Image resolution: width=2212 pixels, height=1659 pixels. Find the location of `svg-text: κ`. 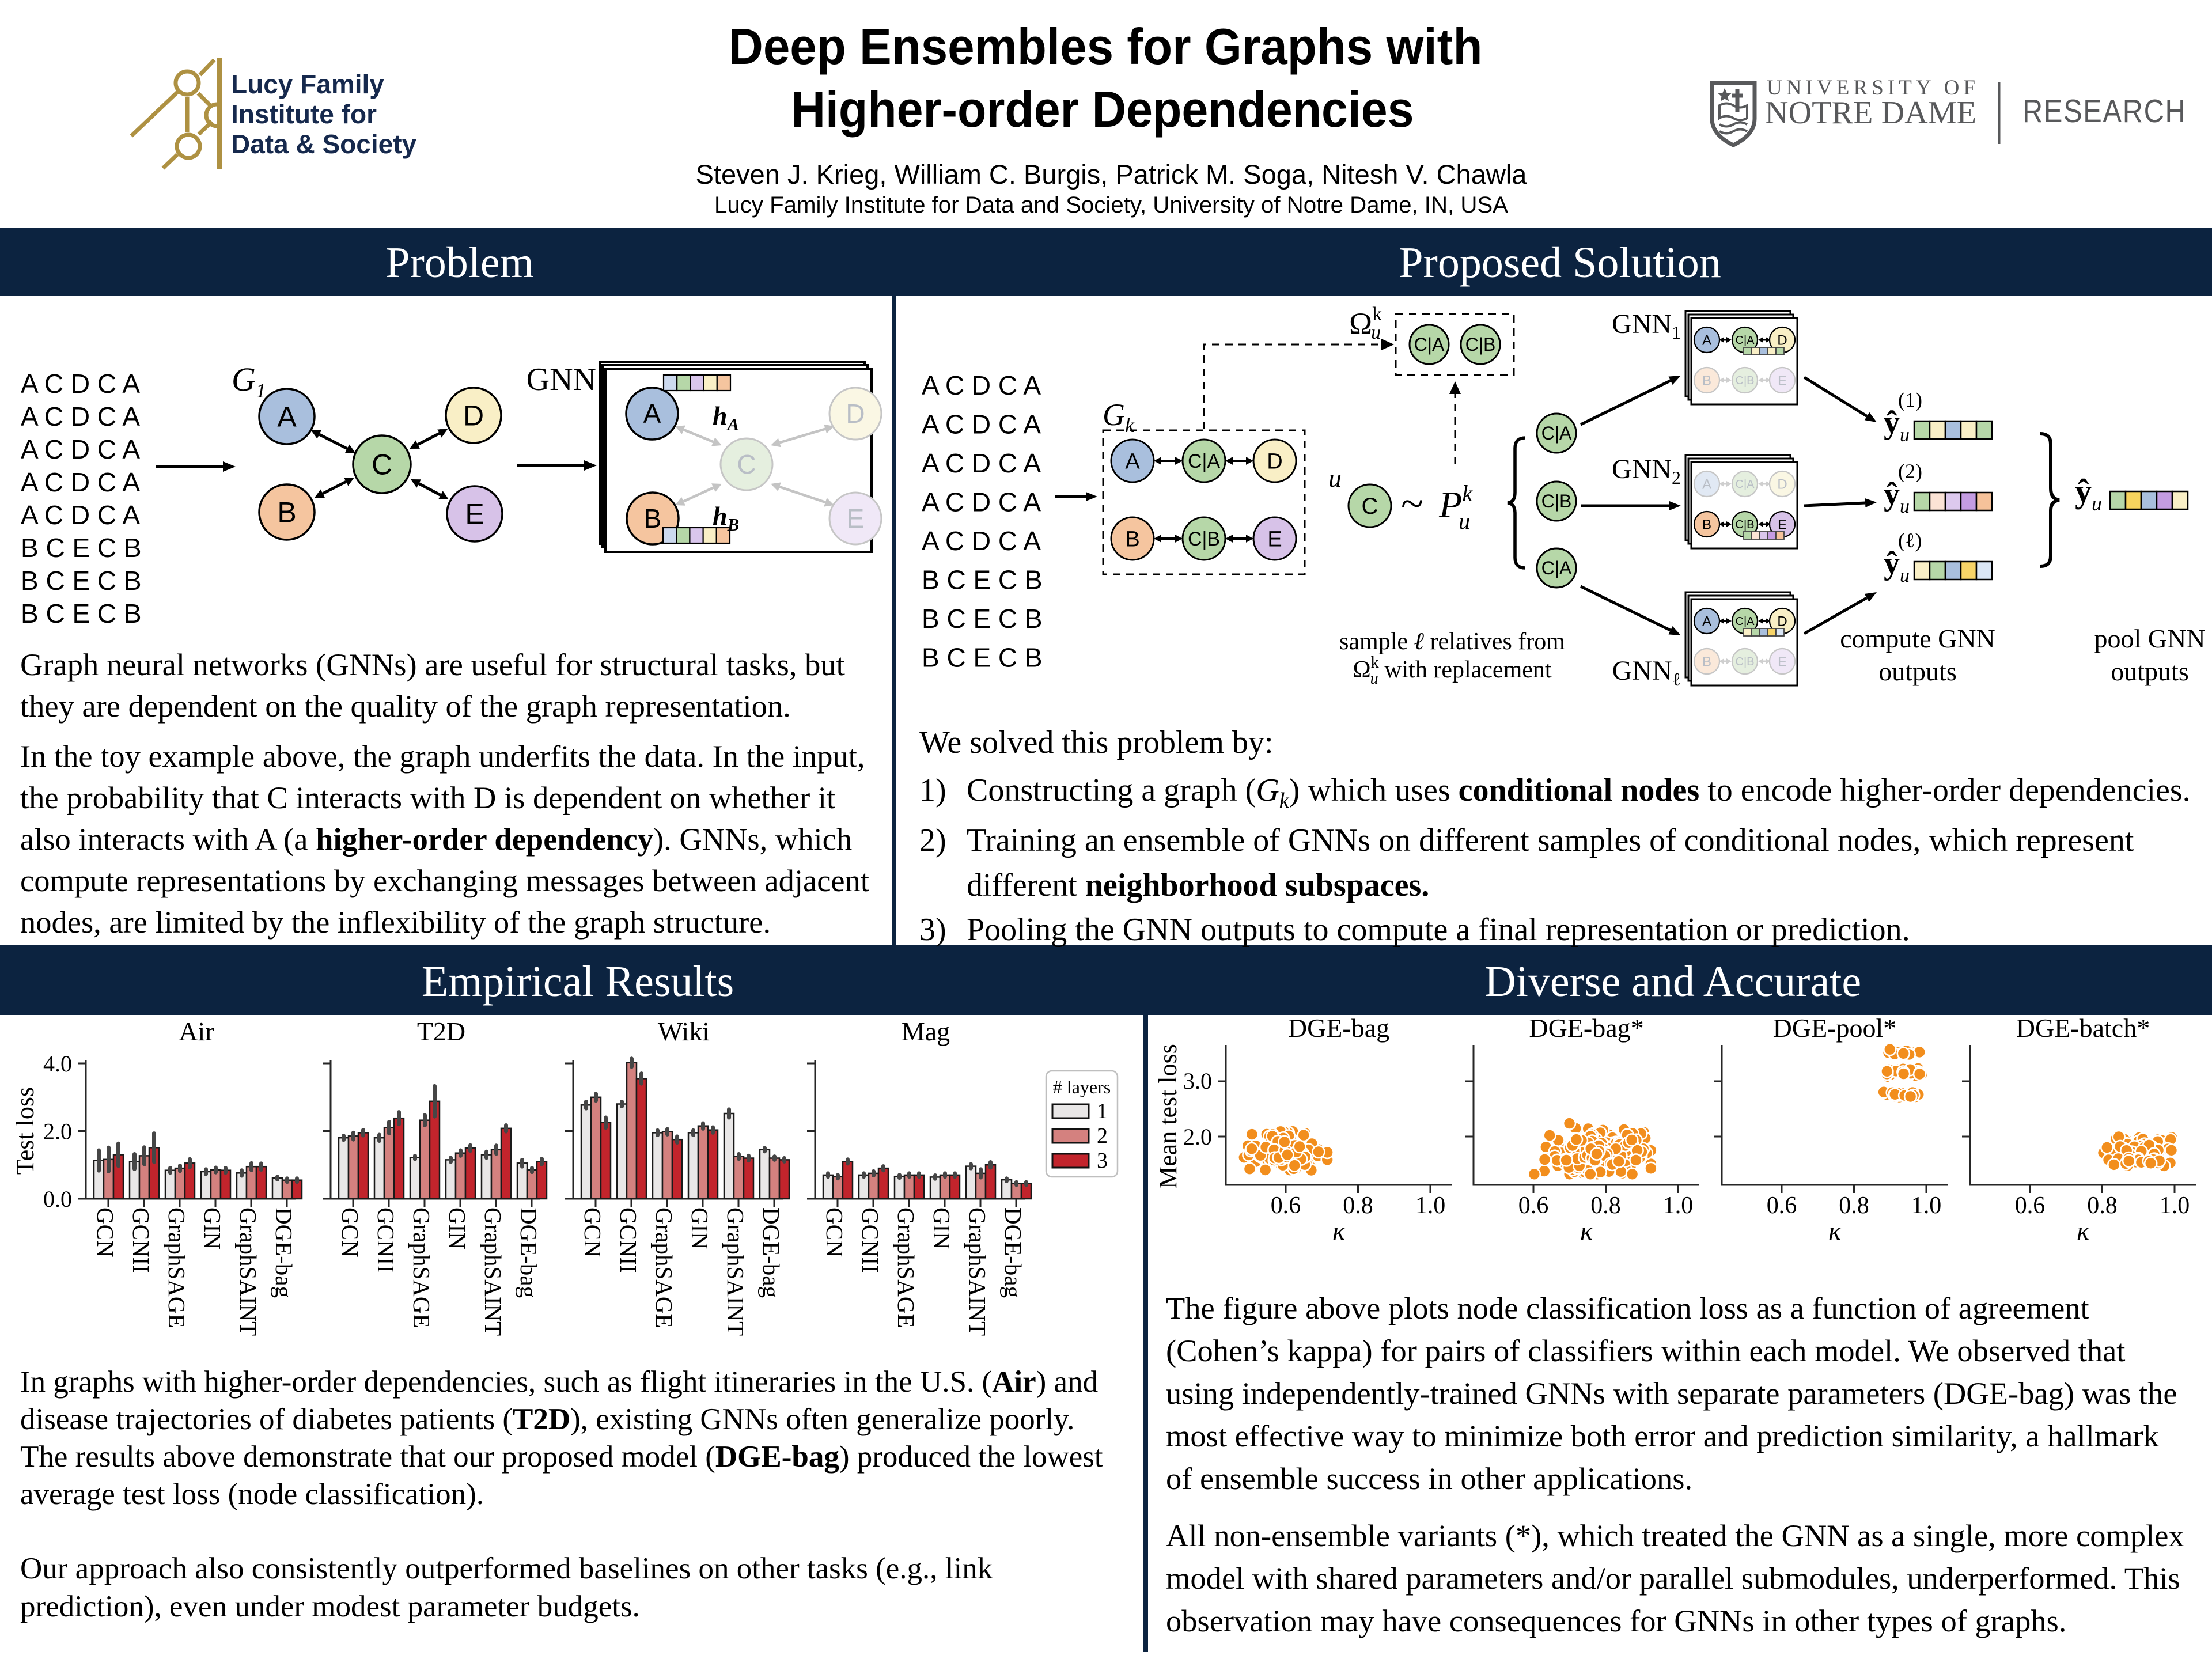

svg-text: κ is located at coordinates (1835, 1230).